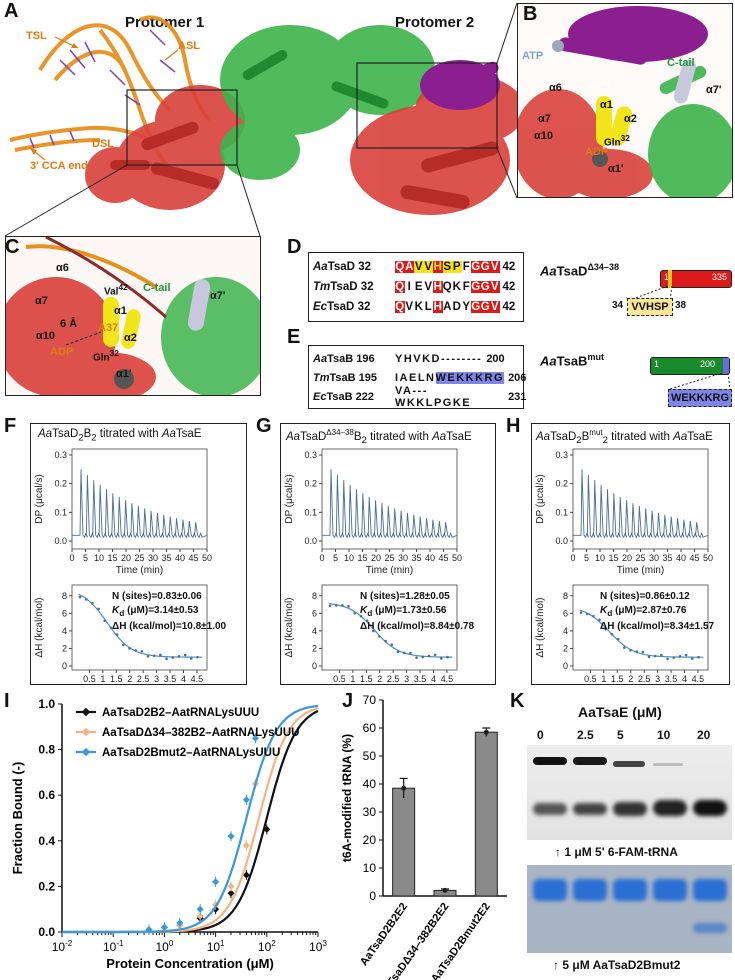 This screenshot has width=735, height=980. What do you see at coordinates (362, 558) in the screenshot?
I see `time-xtick-label: 15` at bounding box center [362, 558].